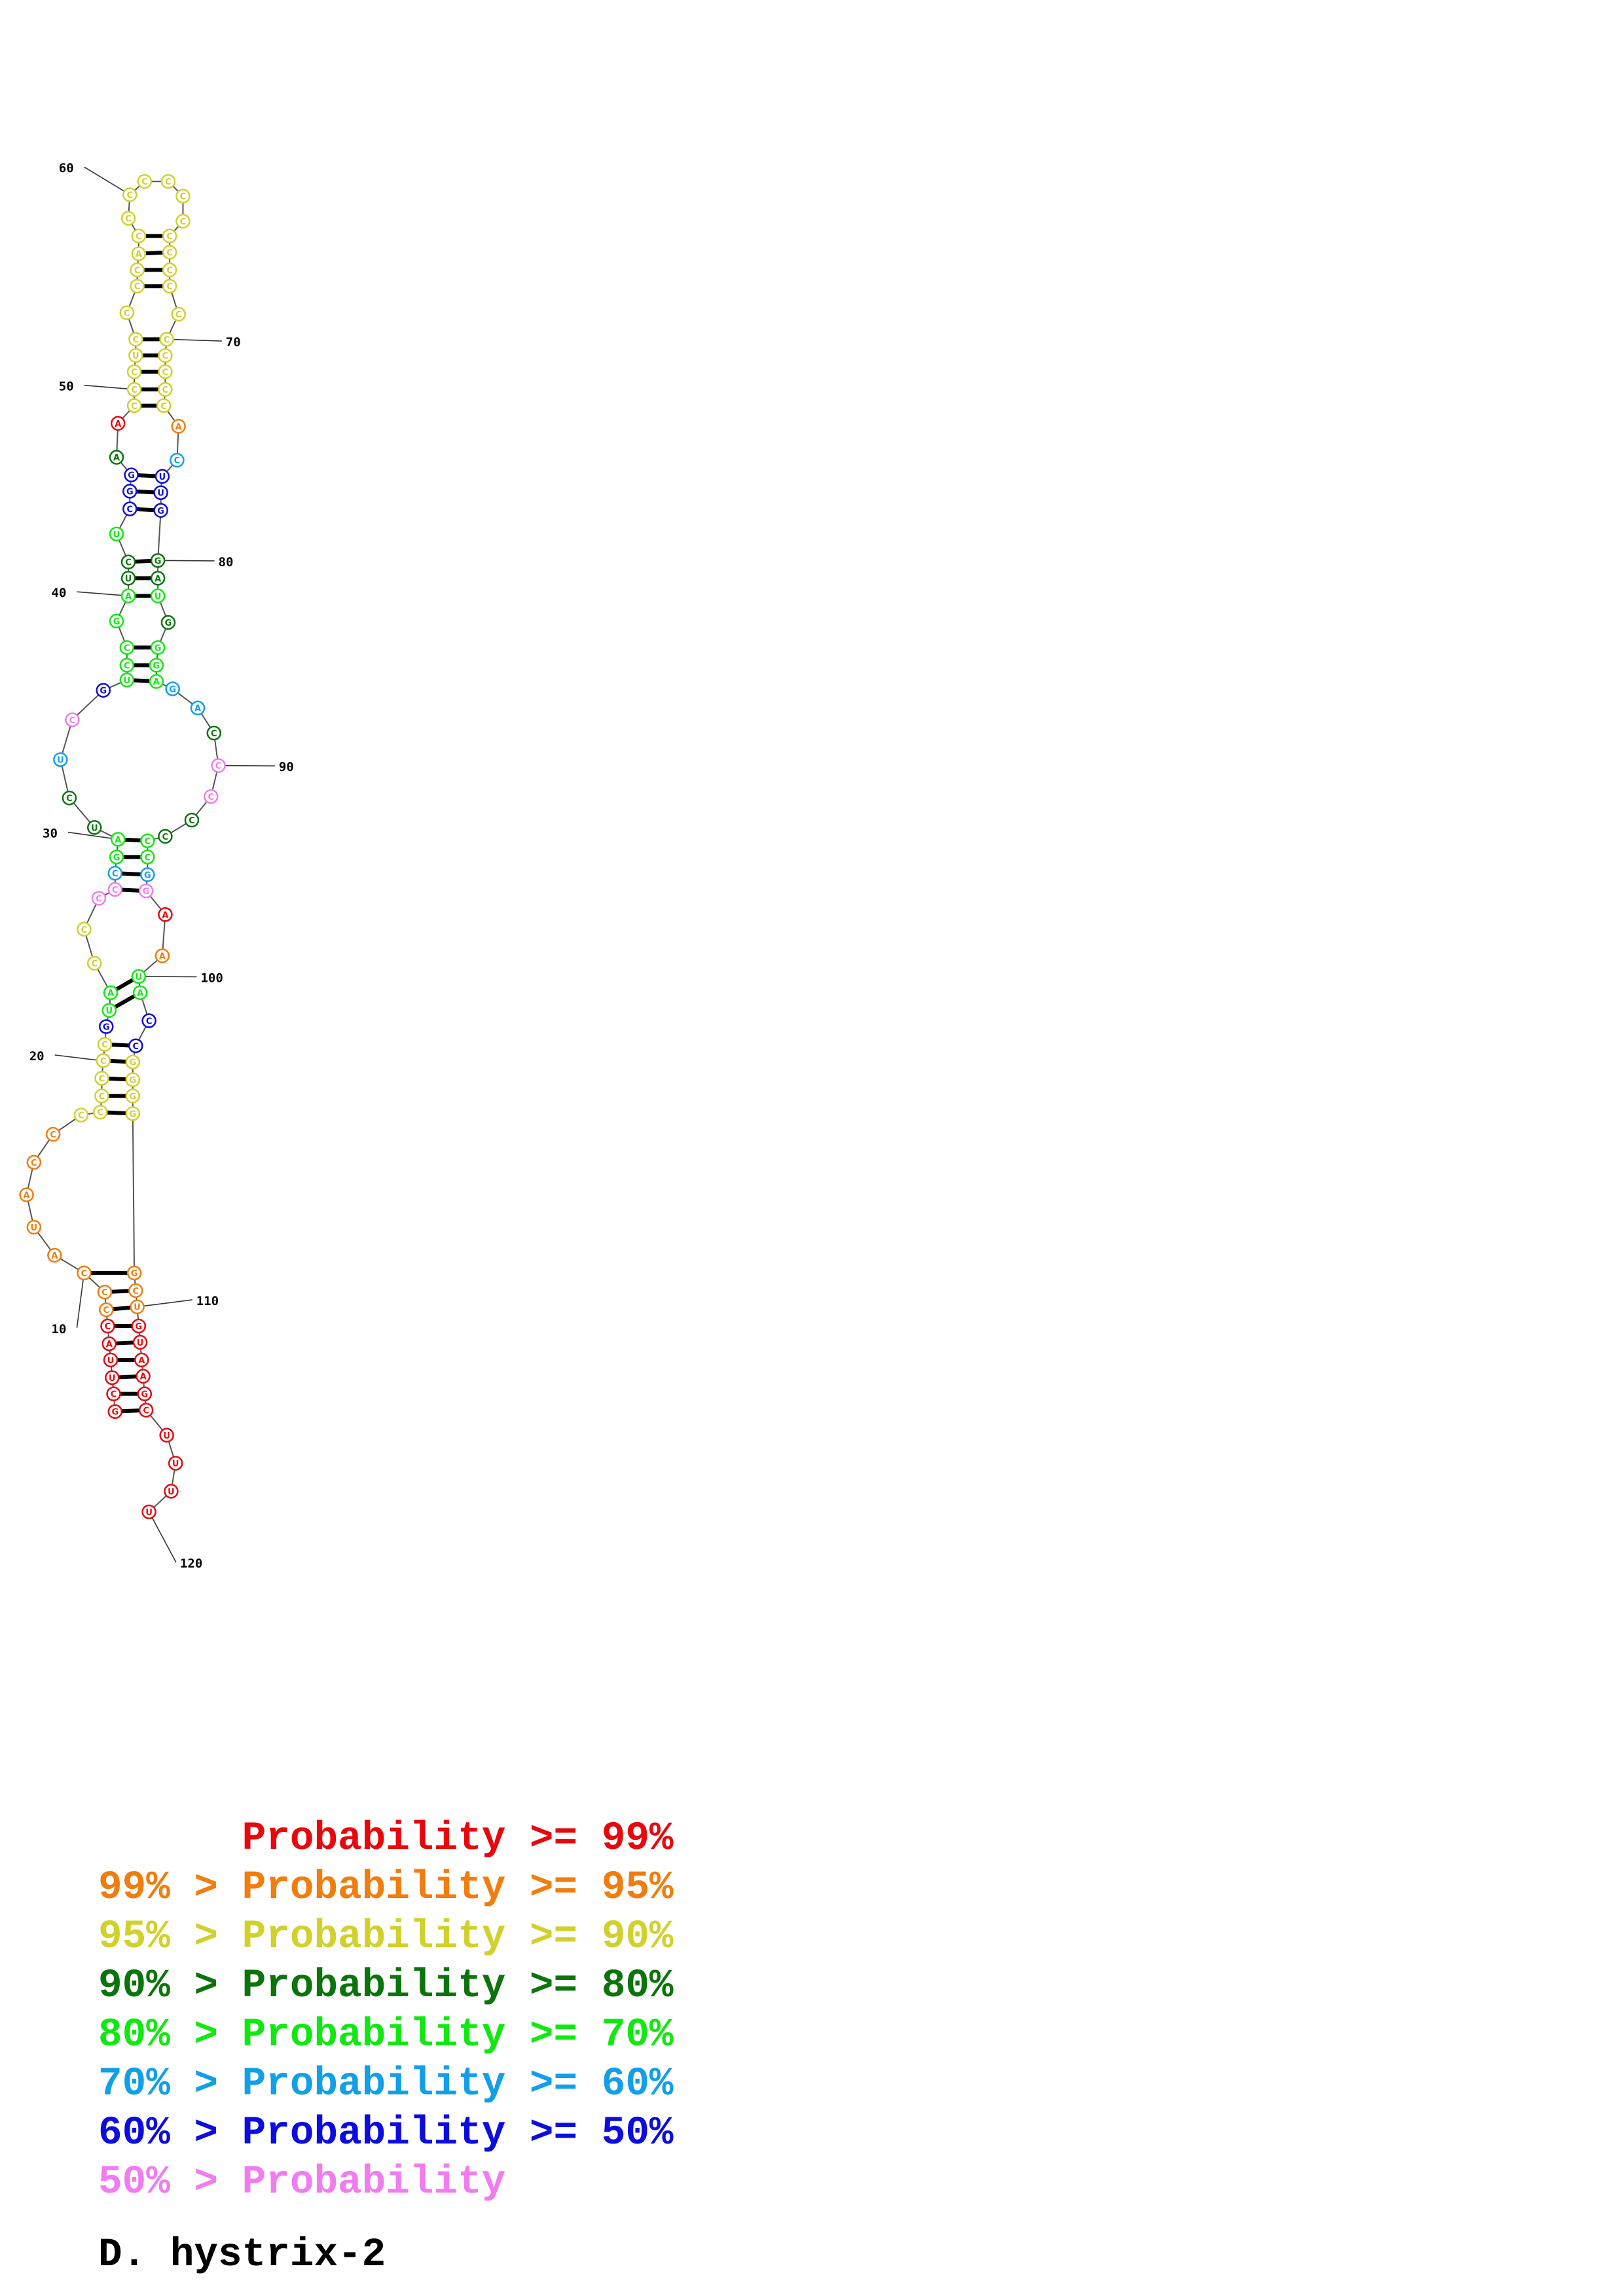  I want to click on index-label: 60, so click(66, 168).